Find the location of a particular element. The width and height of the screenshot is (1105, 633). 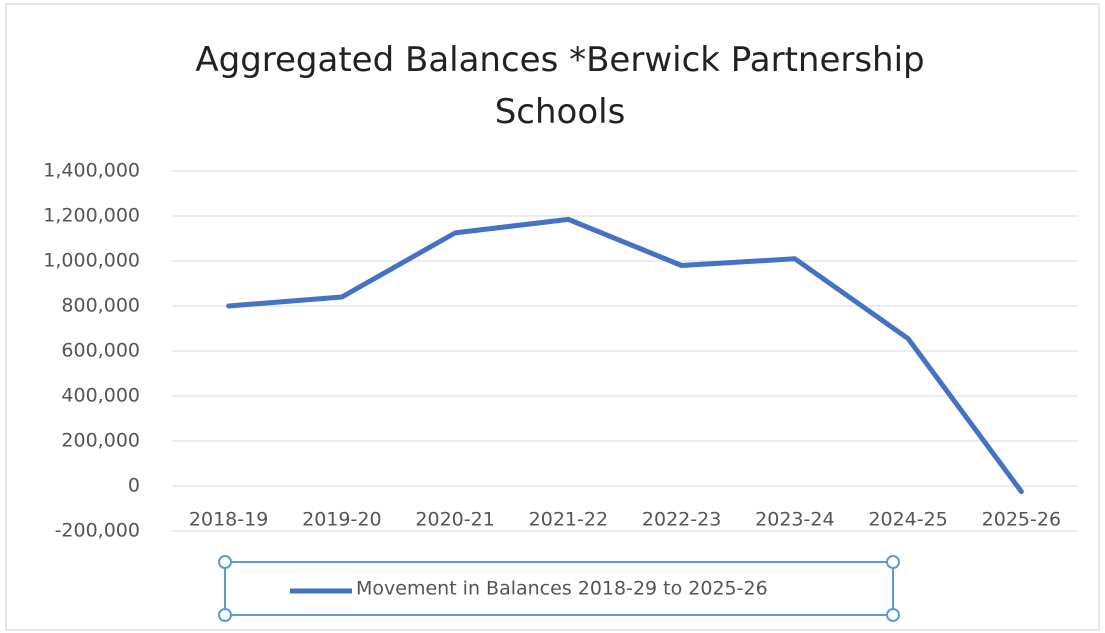

y-tick-label: 200,000 is located at coordinates (100, 441).